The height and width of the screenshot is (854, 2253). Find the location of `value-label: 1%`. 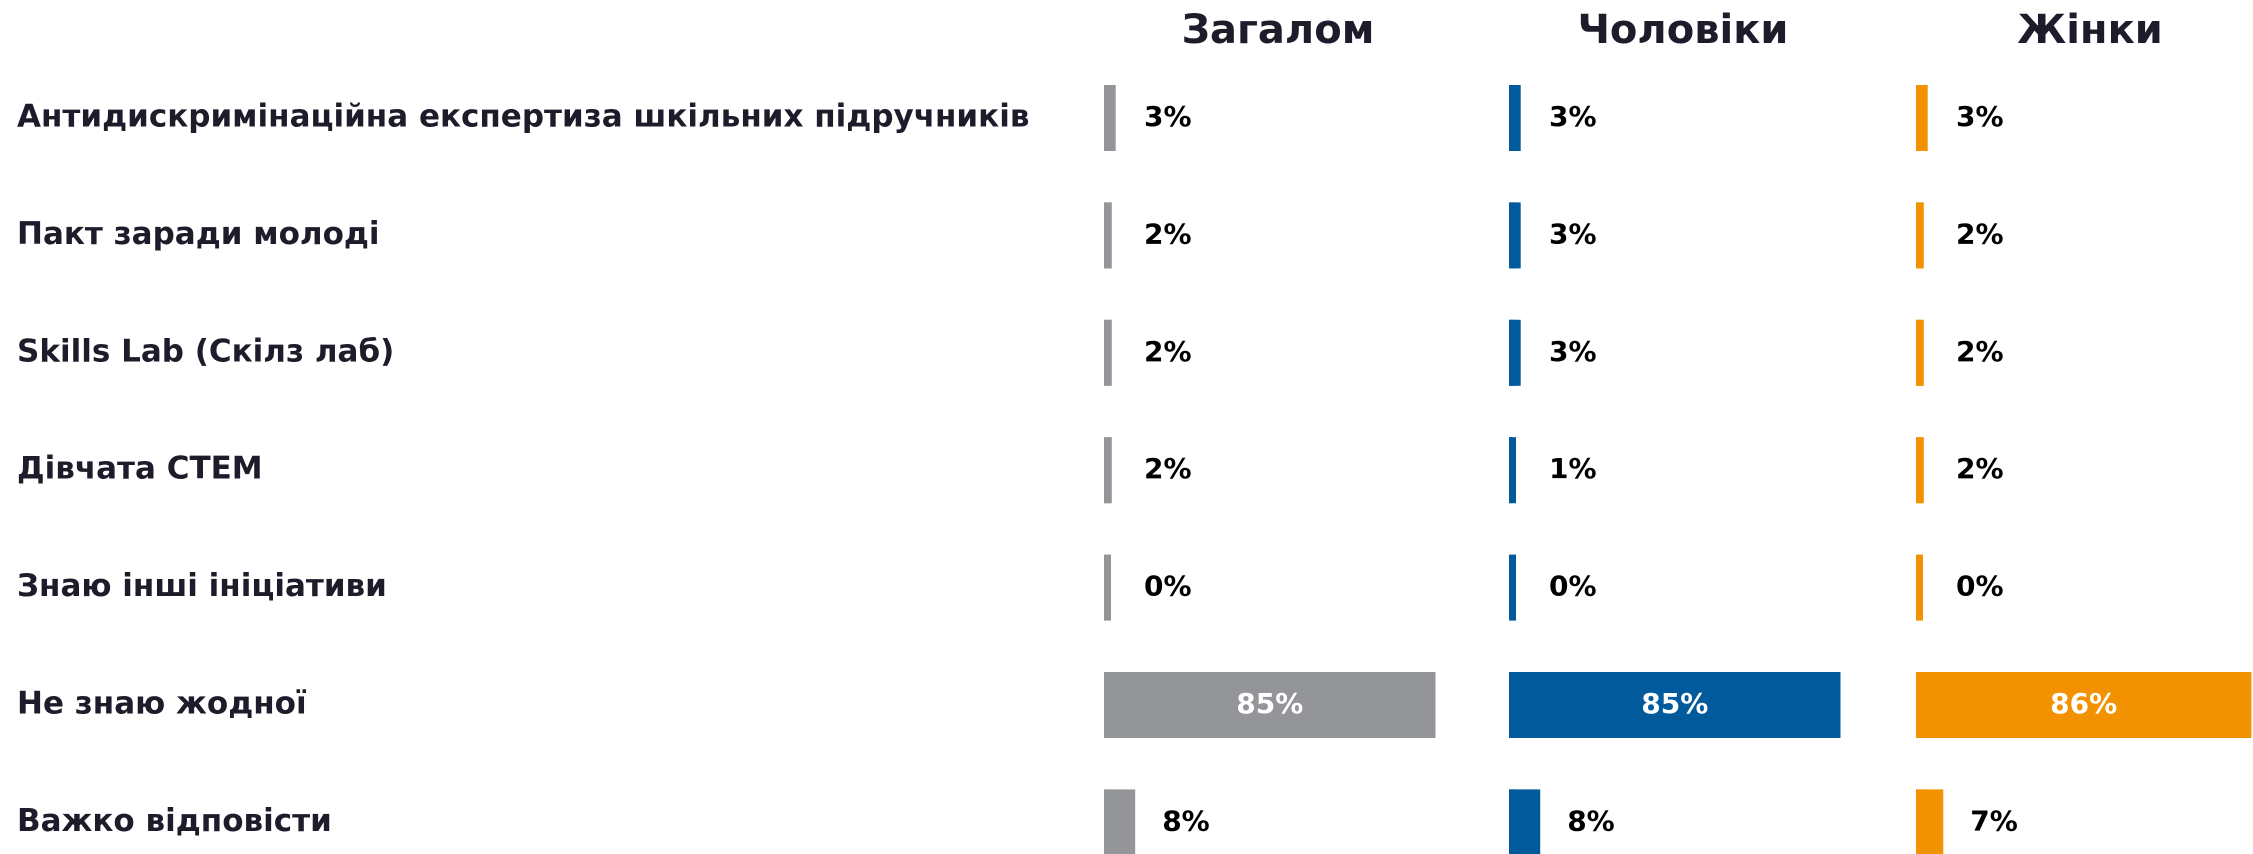

value-label: 1% is located at coordinates (1573, 468).